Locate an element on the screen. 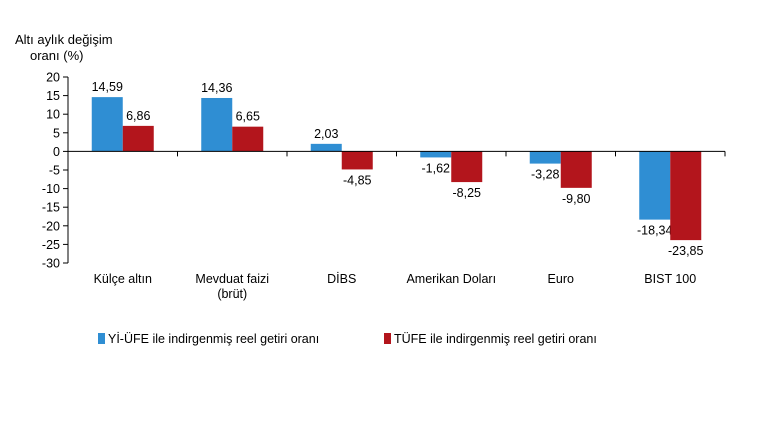  data-label: -9,80 is located at coordinates (576, 199).